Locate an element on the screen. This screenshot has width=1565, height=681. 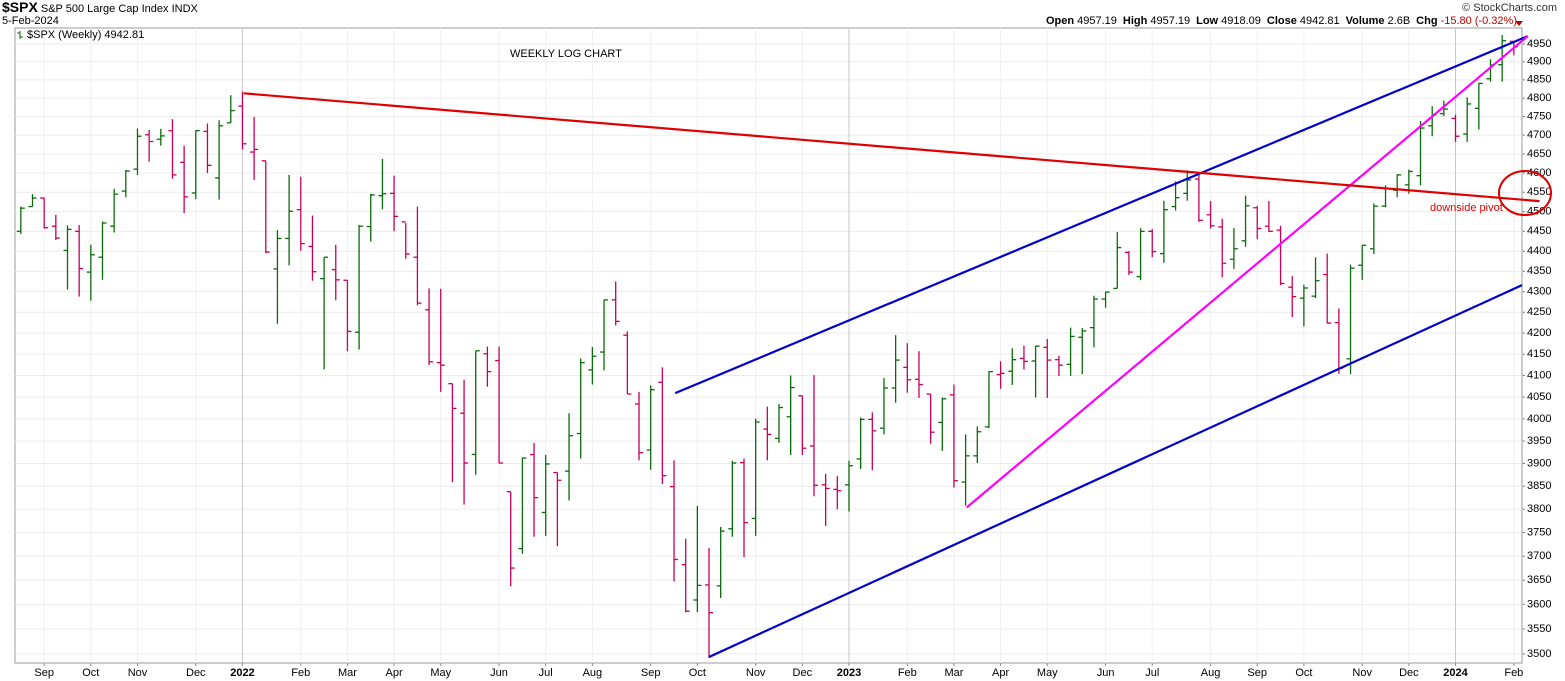
header-left: $SPX S&P 500 Large Cap Index INDX is located at coordinates (100, 8).